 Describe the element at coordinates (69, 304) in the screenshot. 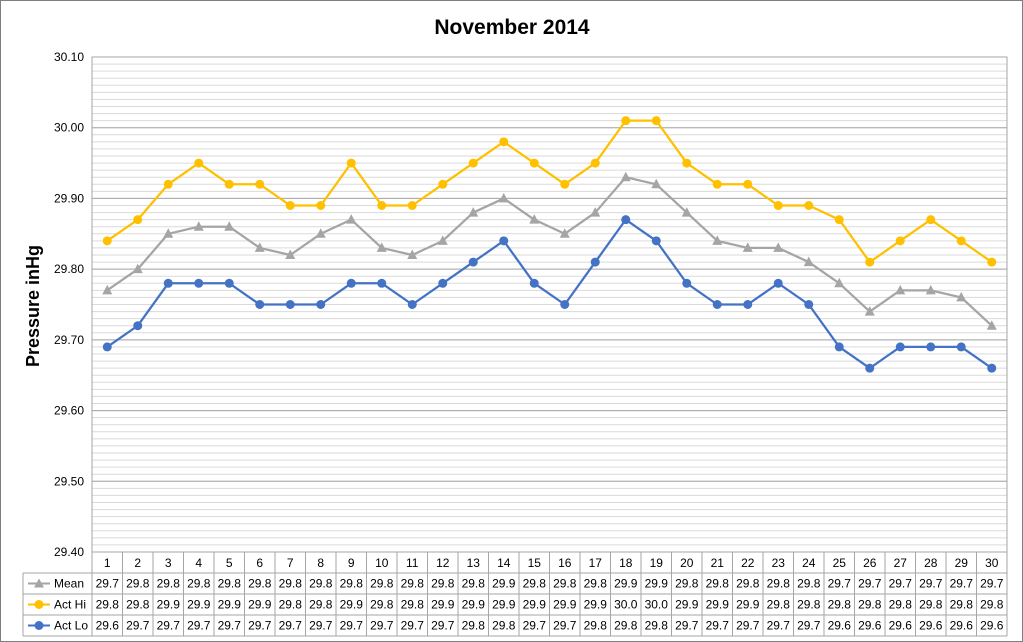

I see `y-axis-ticks: 29.40 29.50 29.60 29.70 29.80 29.90 30.00 30.10` at that location.